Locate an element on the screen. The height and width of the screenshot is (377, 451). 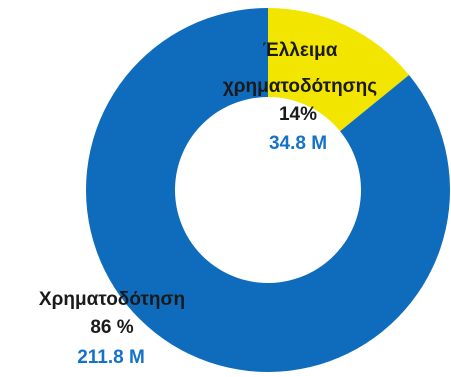
label-funding: Χρηματοδότηση 86 % 211.8 M is located at coordinates (112, 328).